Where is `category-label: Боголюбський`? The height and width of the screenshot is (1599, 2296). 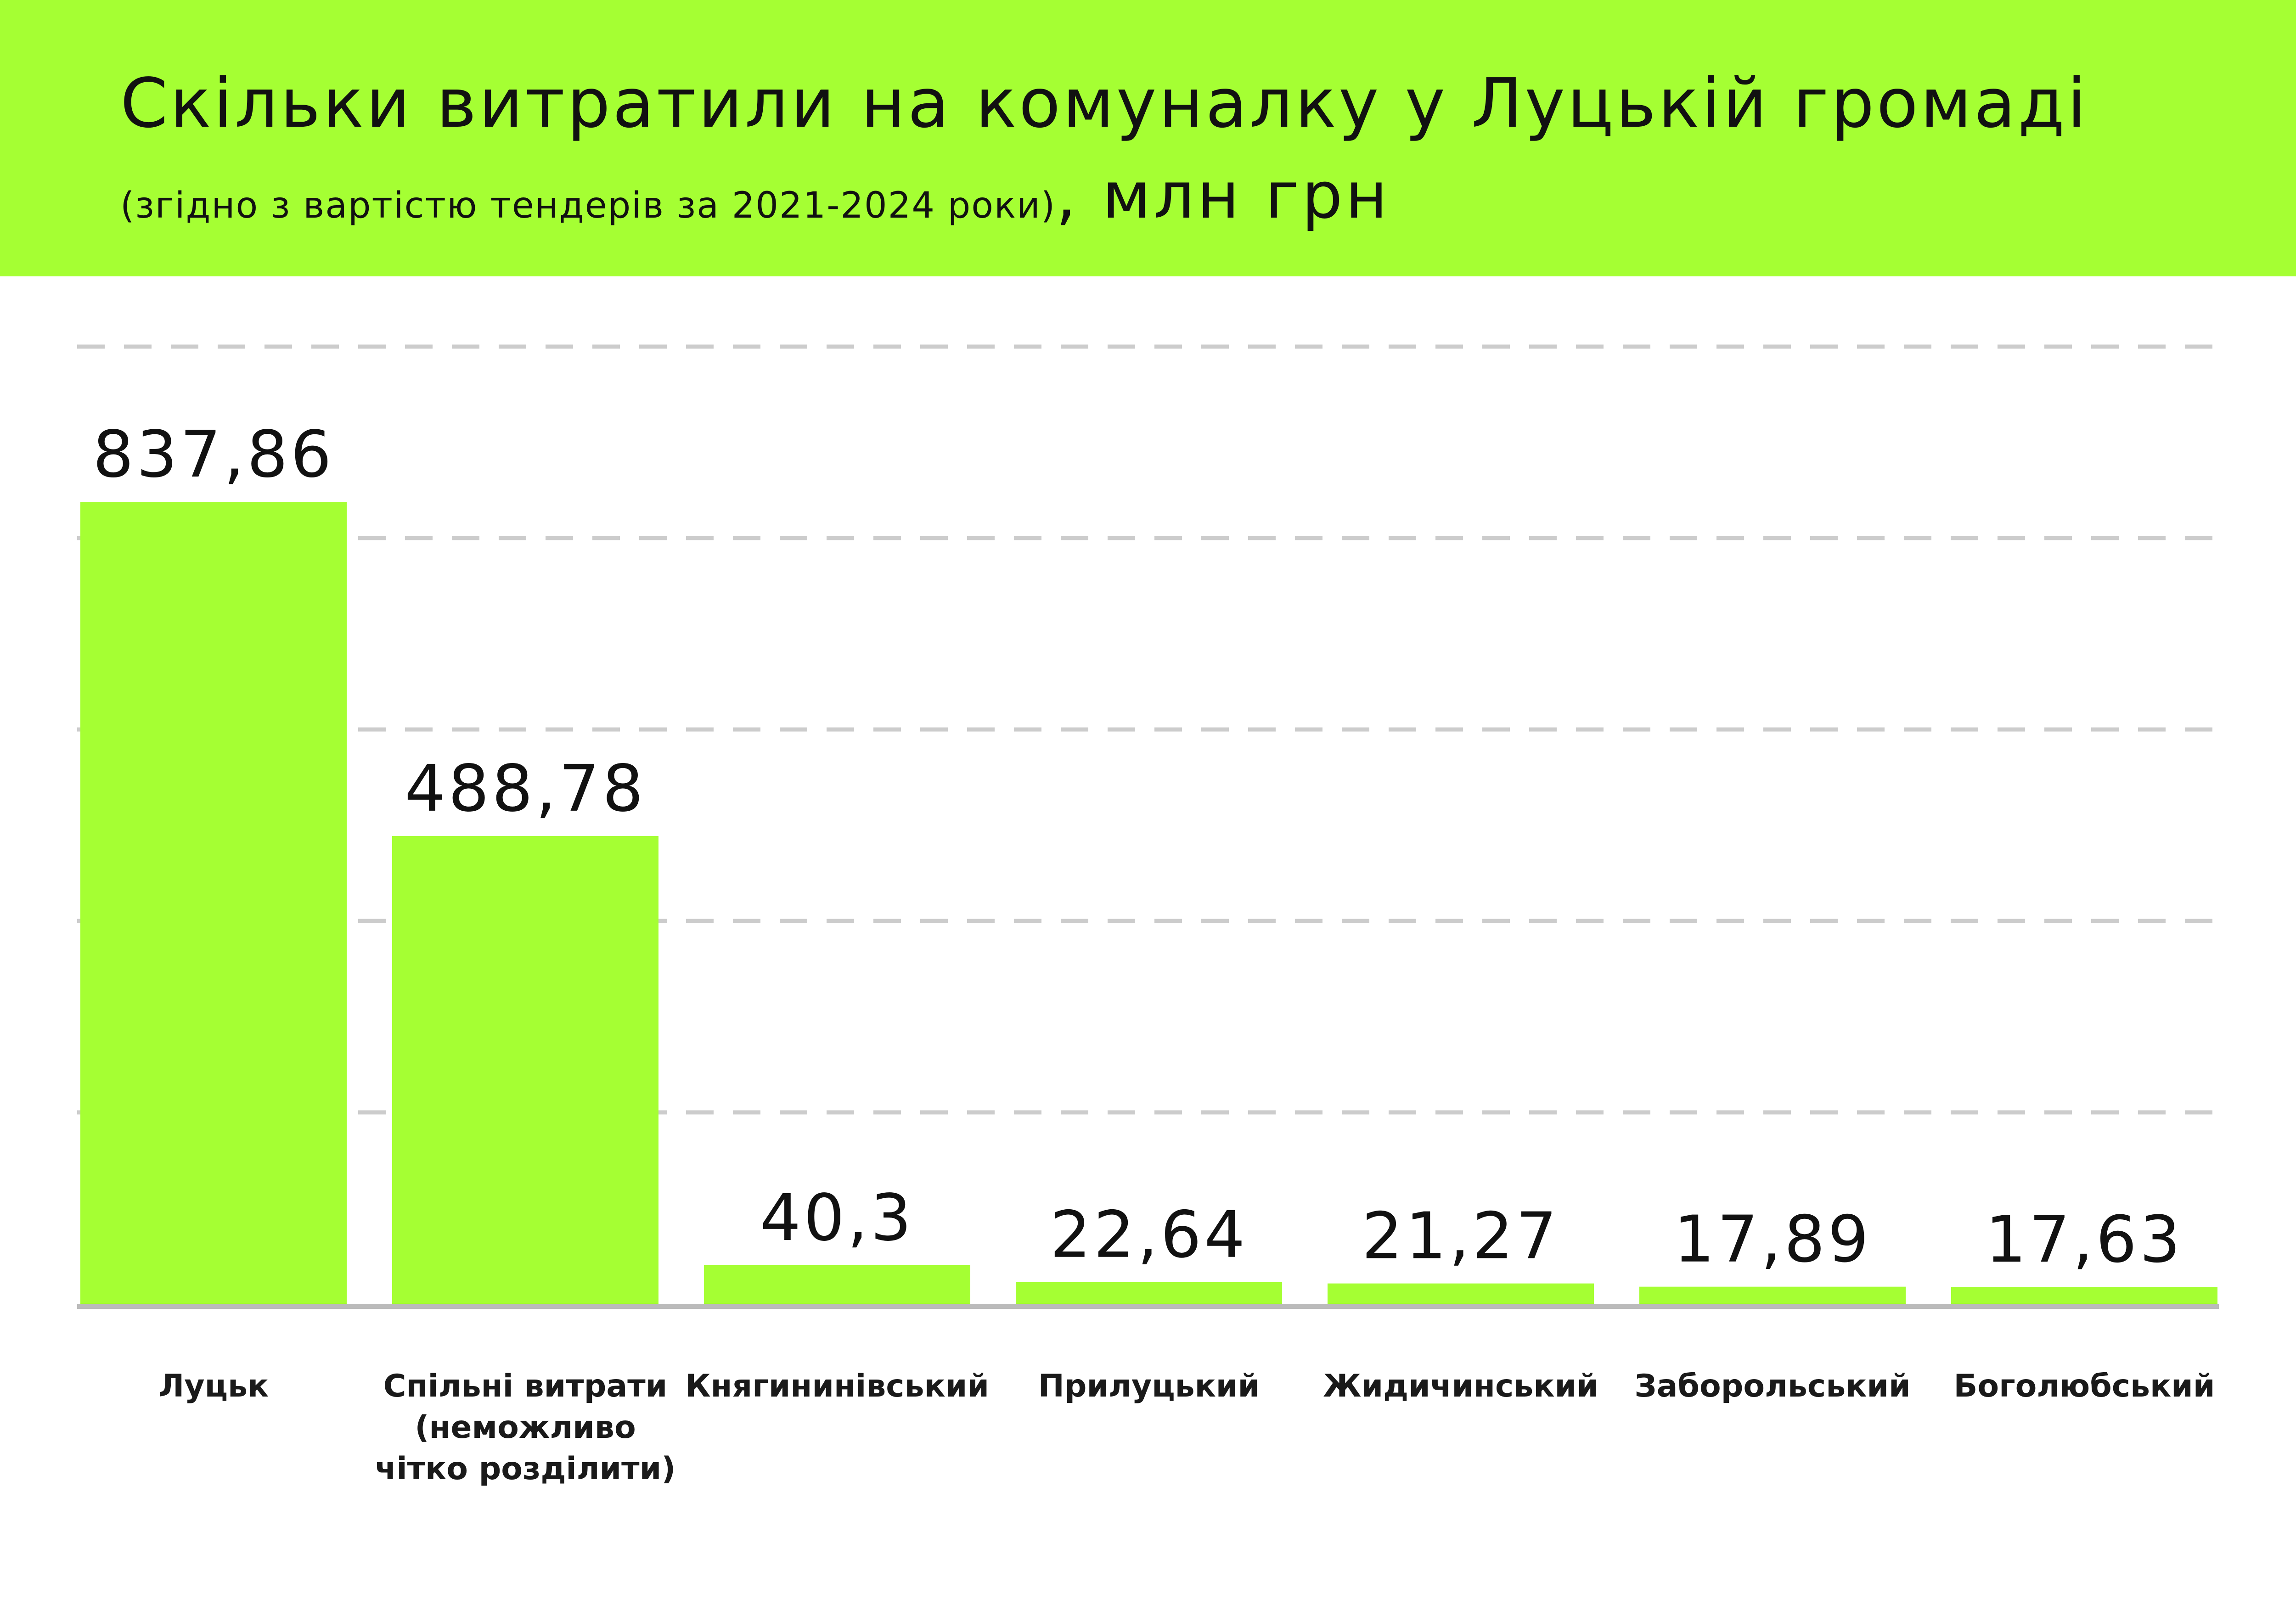 category-label: Боголюбський is located at coordinates (2084, 1386).